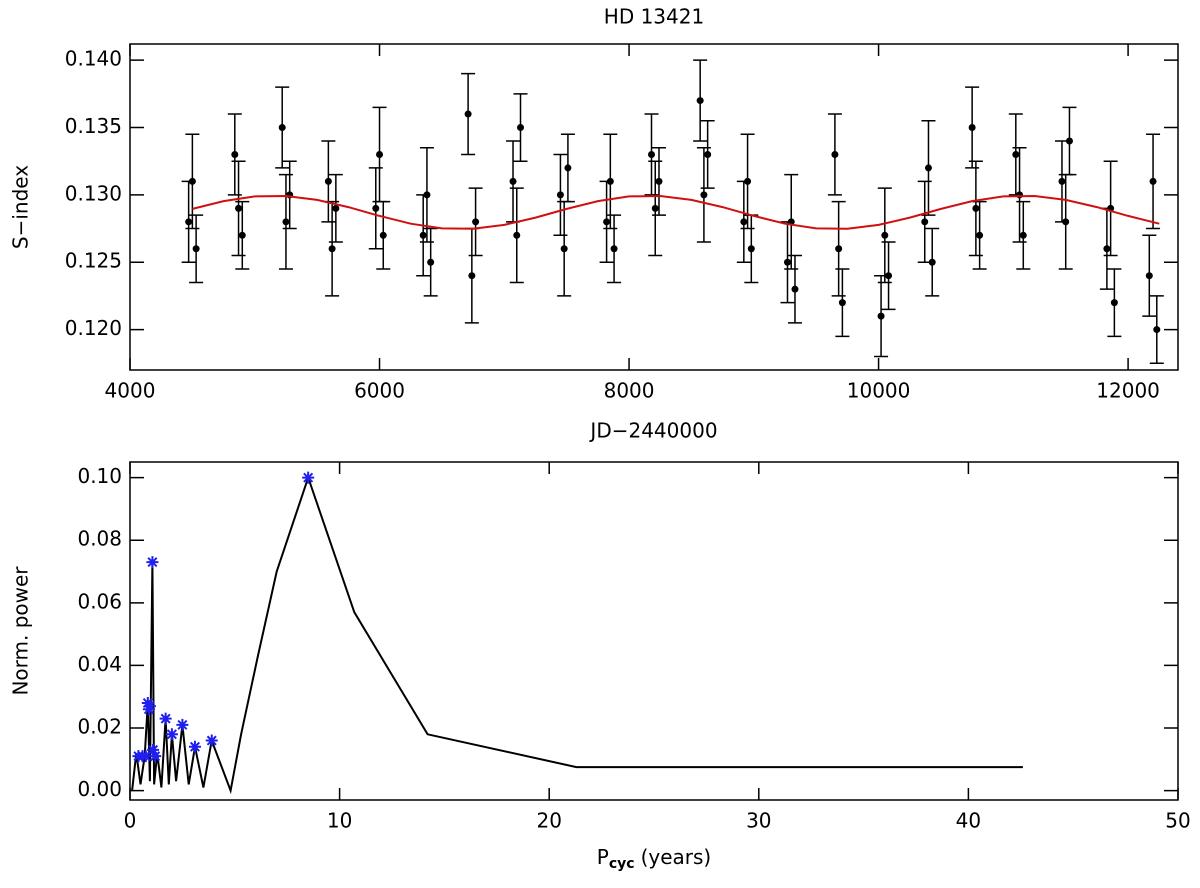 This screenshot has width=1200, height=888. I want to click on series-line, so click(676, 212).